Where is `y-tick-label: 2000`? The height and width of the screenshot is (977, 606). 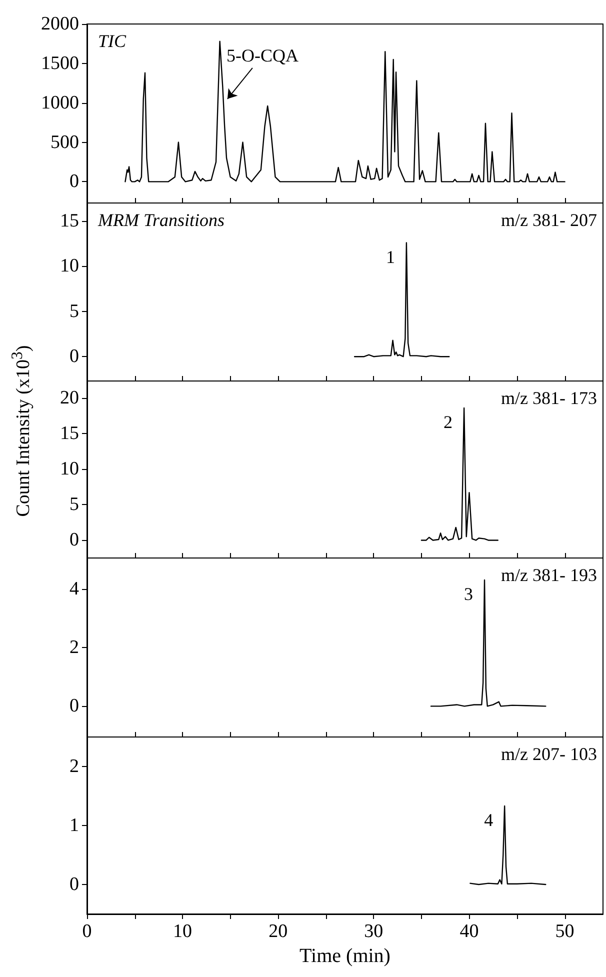
y-tick-label: 2000 is located at coordinates (60, 24).